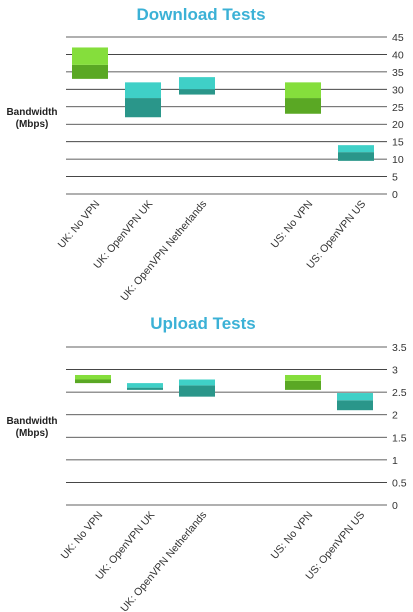  Describe the element at coordinates (395, 195) in the screenshot. I see `download-y-tick-label: 0` at that location.